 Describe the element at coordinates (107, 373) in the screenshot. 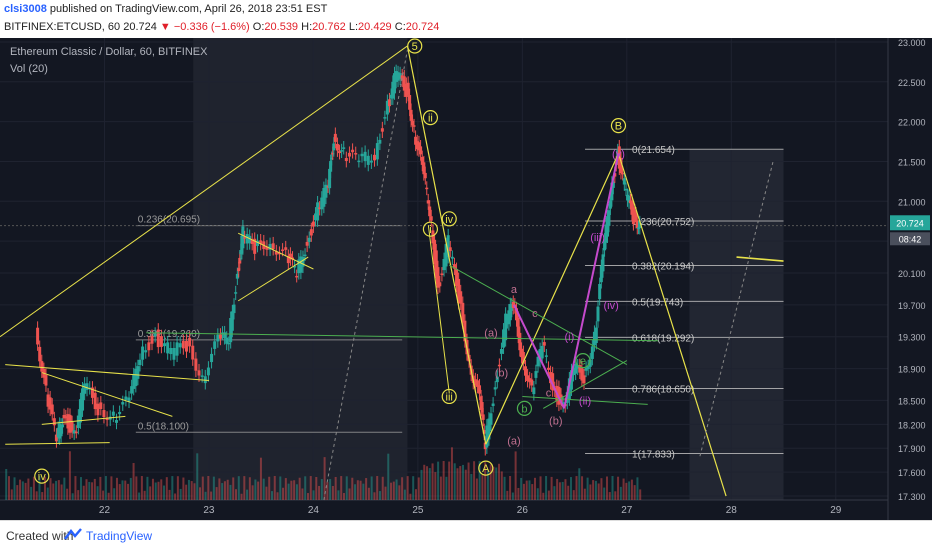

I see `channel-line` at that location.